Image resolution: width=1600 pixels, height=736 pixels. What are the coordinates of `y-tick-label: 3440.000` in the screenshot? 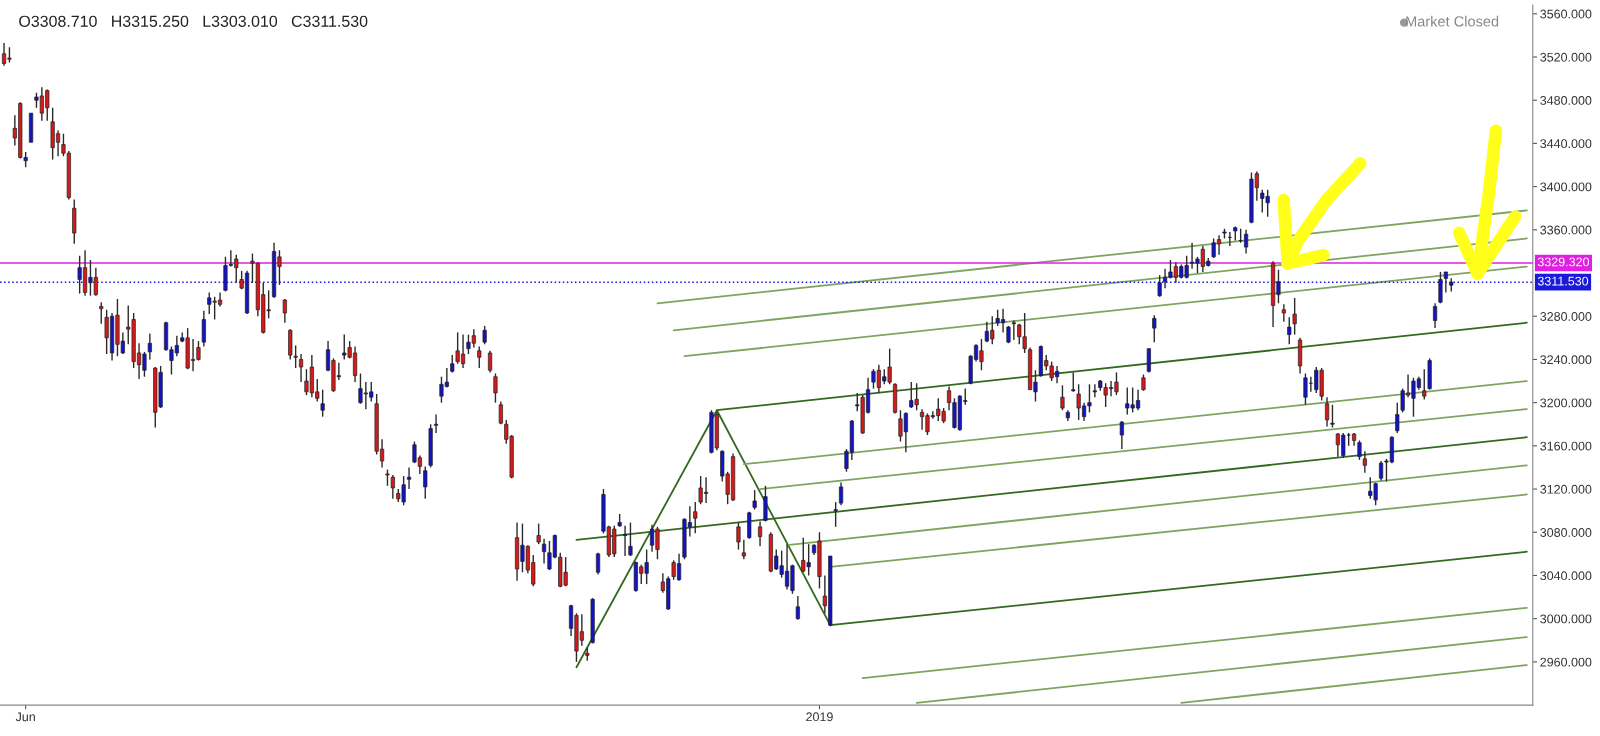 It's located at (1566, 144).